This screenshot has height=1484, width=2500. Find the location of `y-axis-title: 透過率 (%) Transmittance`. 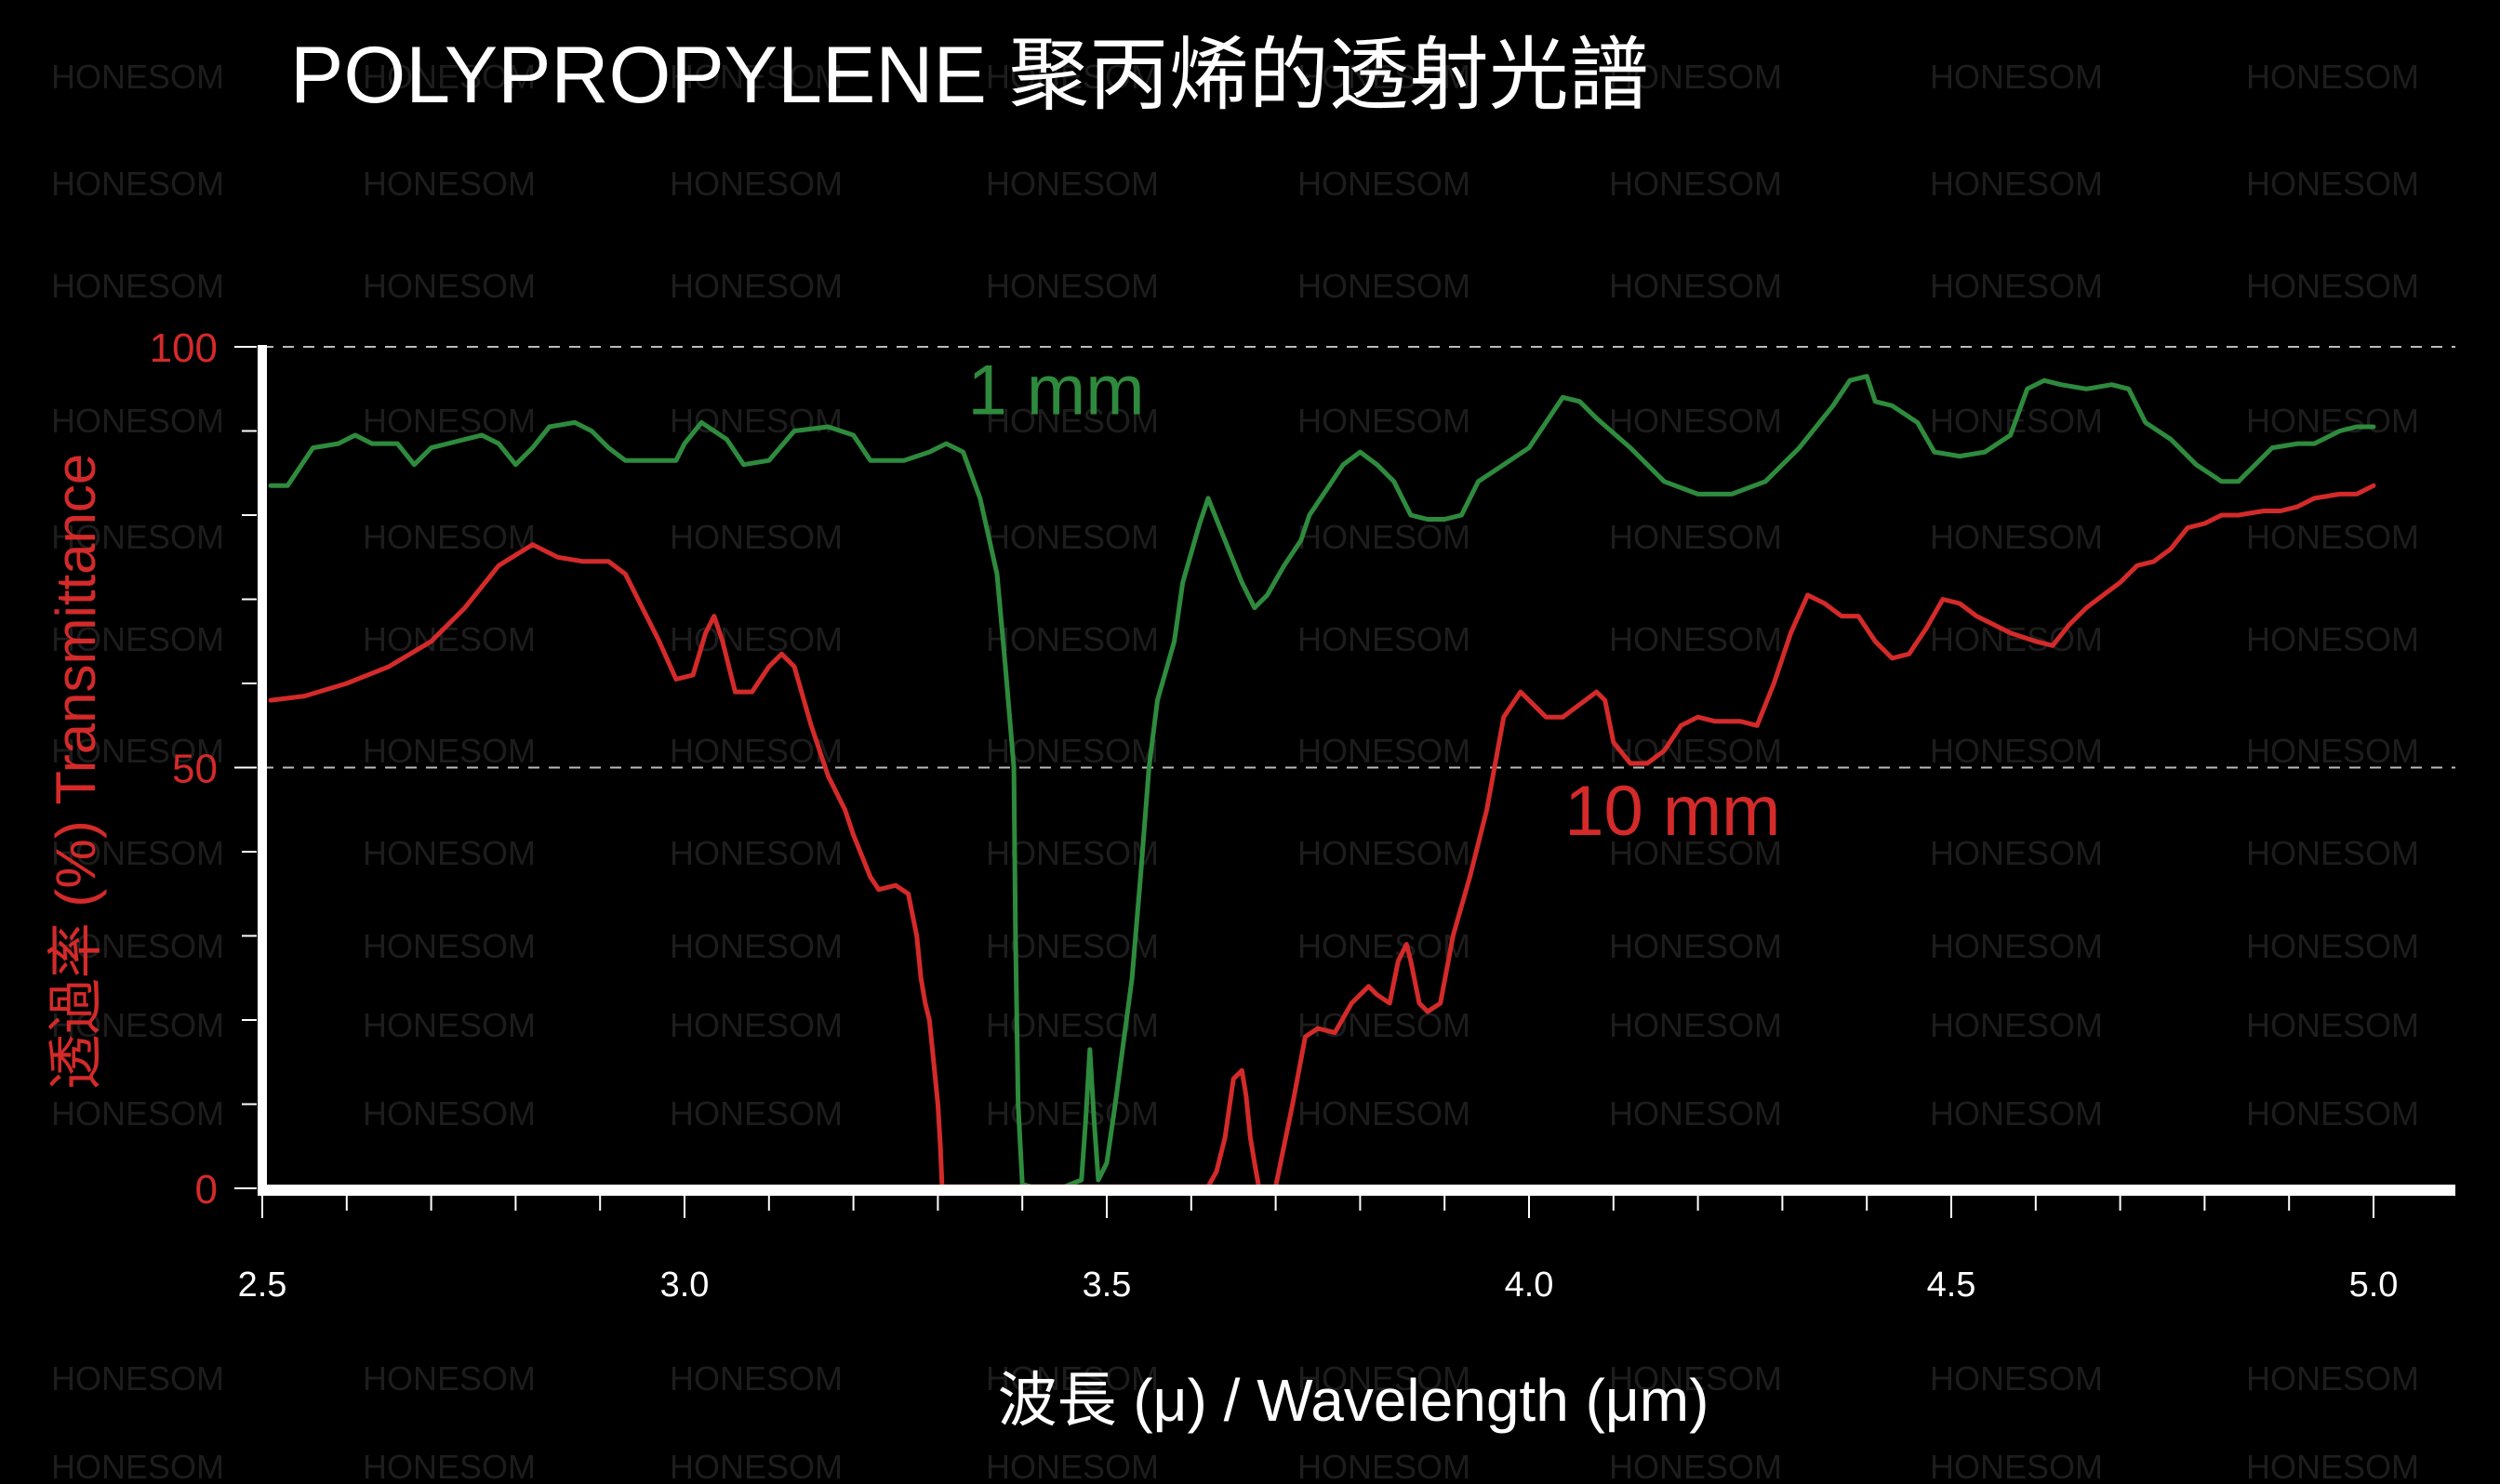

y-axis-title: 透過率 (%) Transmittance is located at coordinates (76, 772).